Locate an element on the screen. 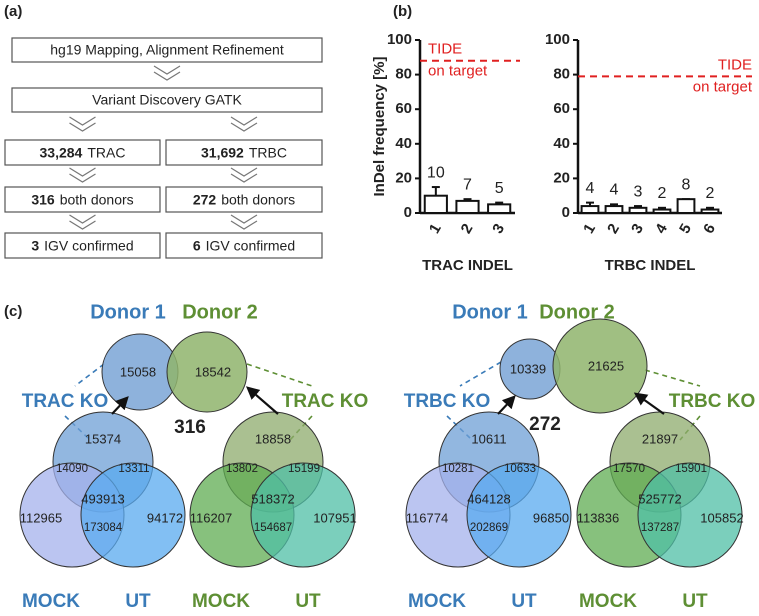  region-count: 116774 is located at coordinates (427, 517).